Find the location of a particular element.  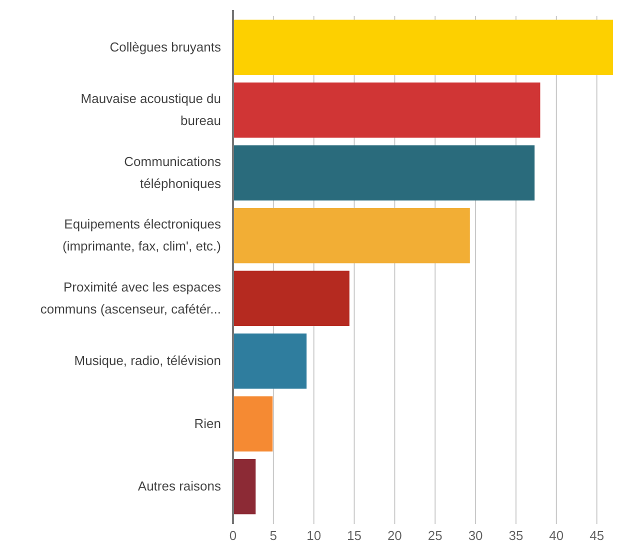

y-tick-label: Collègues bruyants is located at coordinates (166, 46).